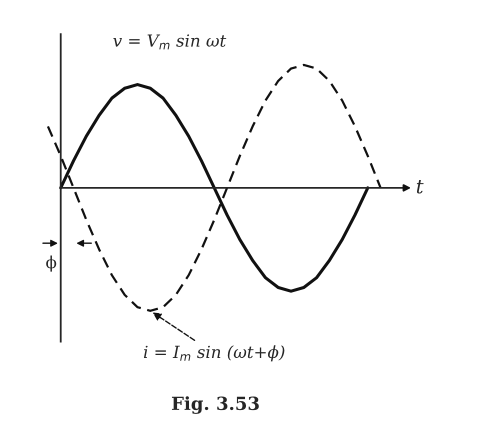 The height and width of the screenshot is (427, 479). What do you see at coordinates (51, 264) in the screenshot?
I see `annotation: ϕ` at bounding box center [51, 264].